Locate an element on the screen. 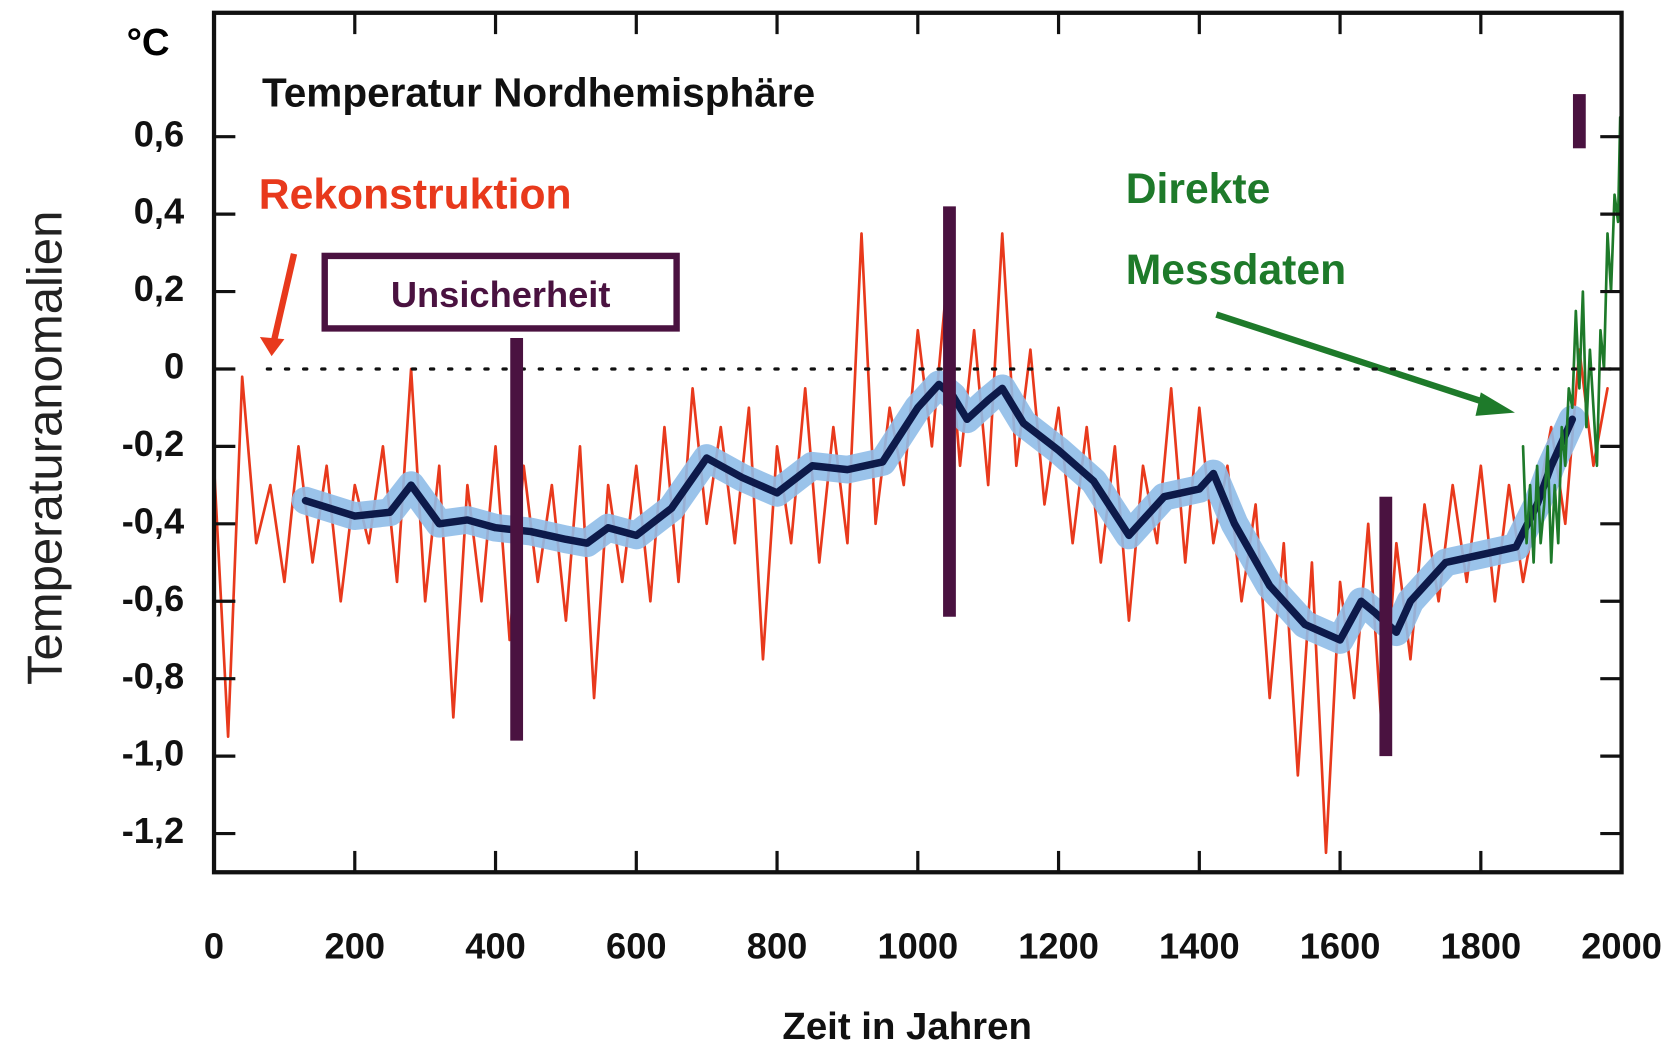  y-tick-label: 0,4 is located at coordinates (159, 211).